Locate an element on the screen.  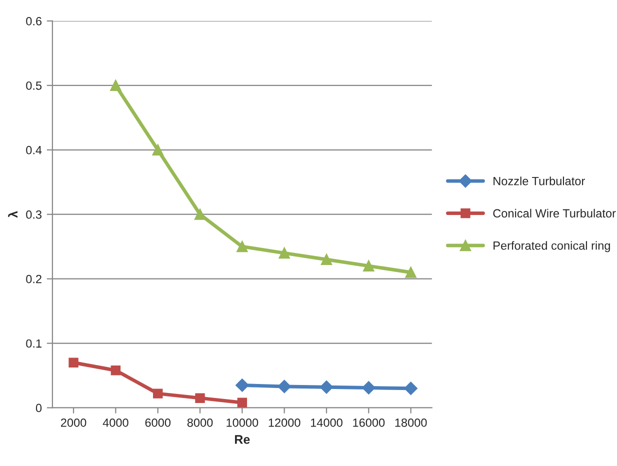
y-tick-label: 0.5 is located at coordinates (34, 85).